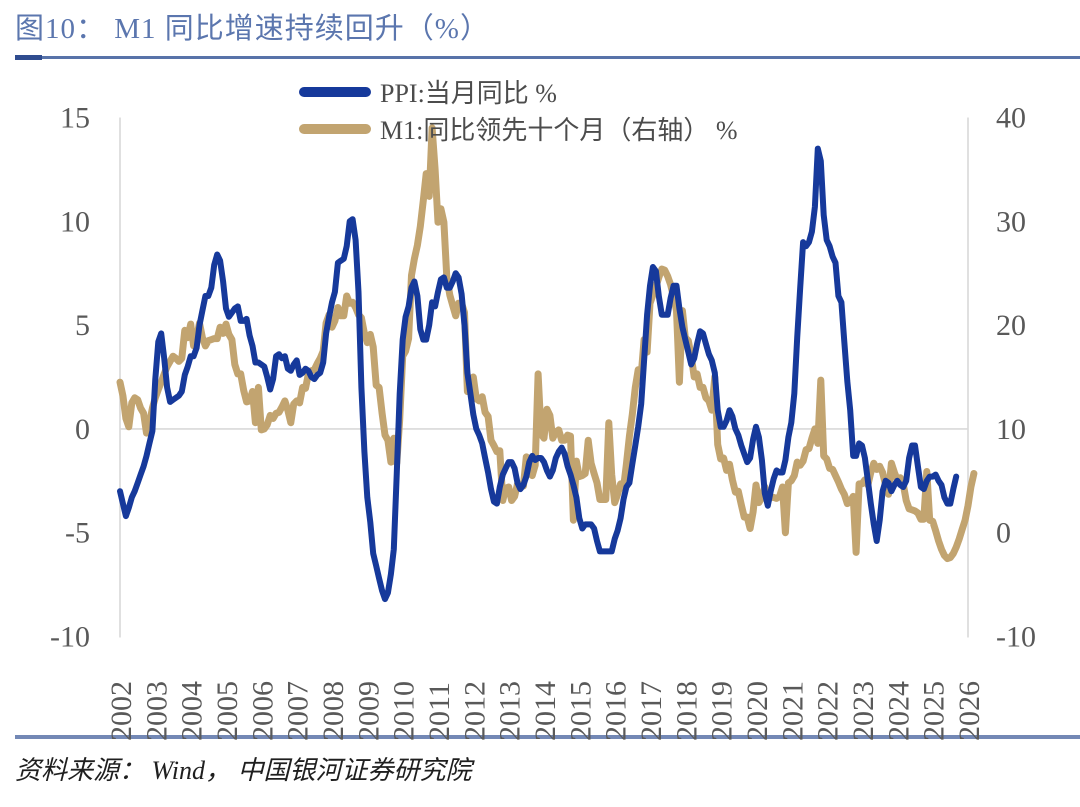 The height and width of the screenshot is (807, 1080). What do you see at coordinates (547, 57) in the screenshot?
I see `title-divider` at bounding box center [547, 57].